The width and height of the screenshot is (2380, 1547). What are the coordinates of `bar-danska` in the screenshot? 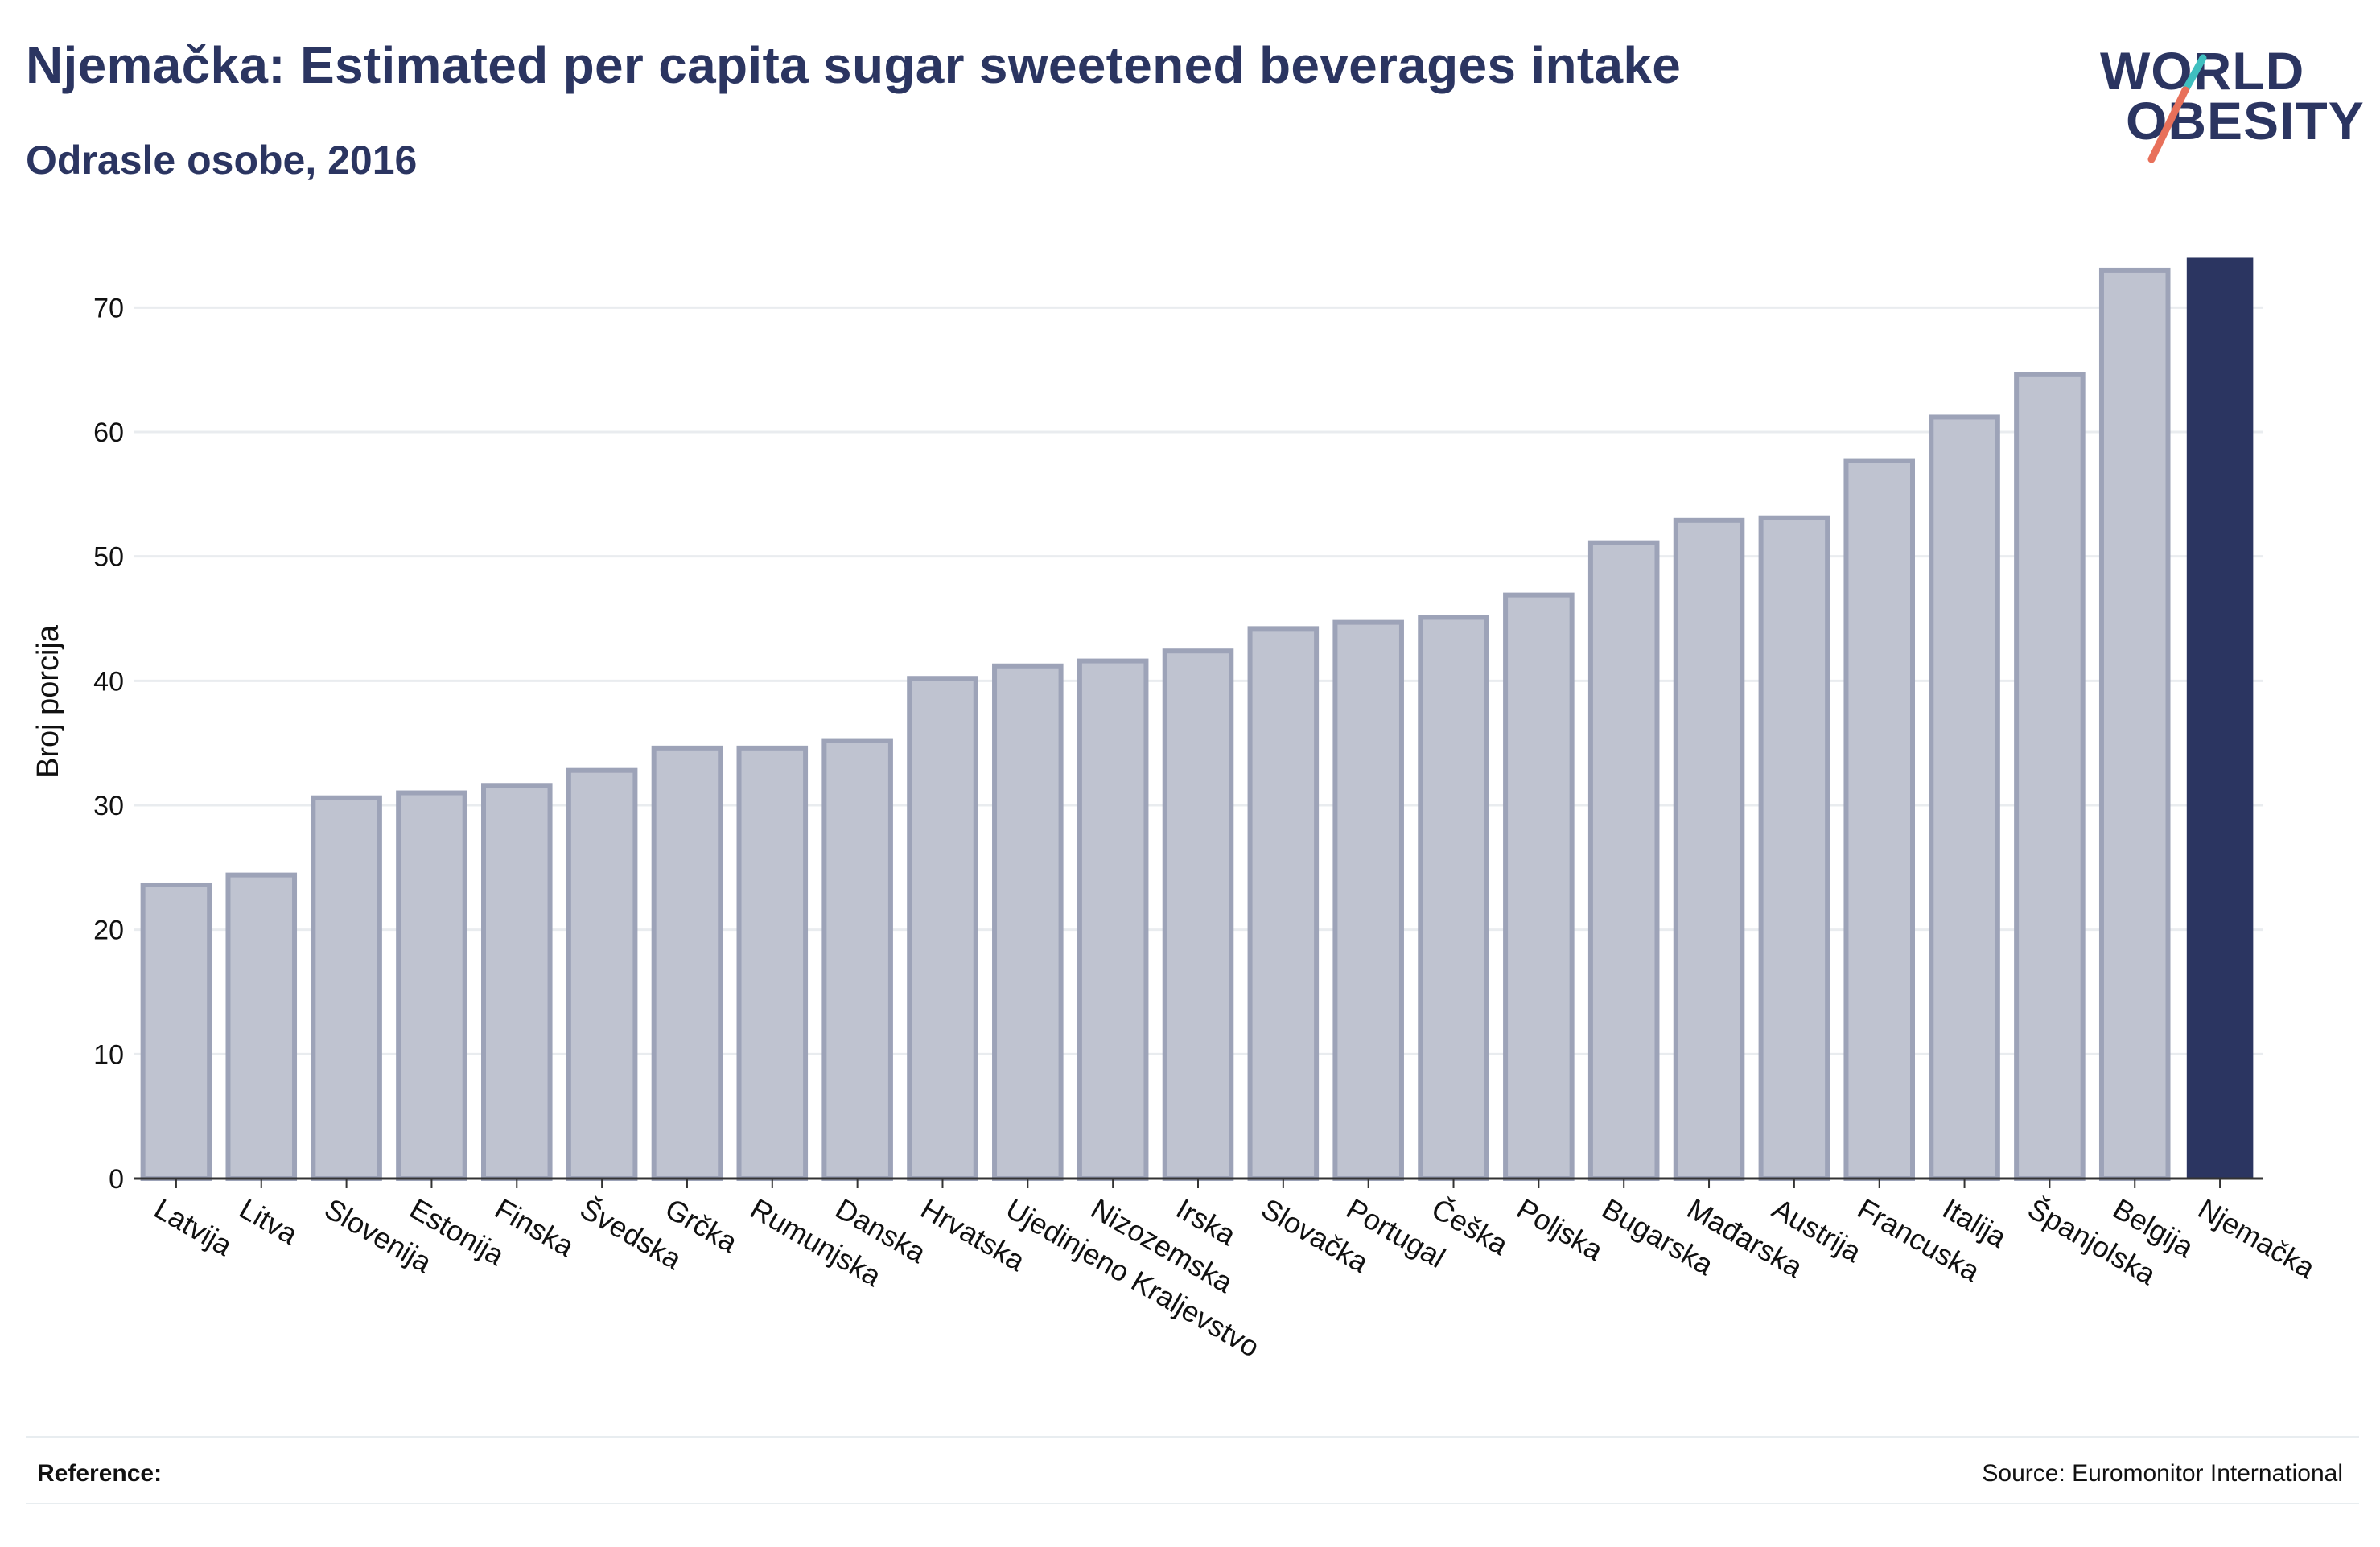 It's located at (857, 960).